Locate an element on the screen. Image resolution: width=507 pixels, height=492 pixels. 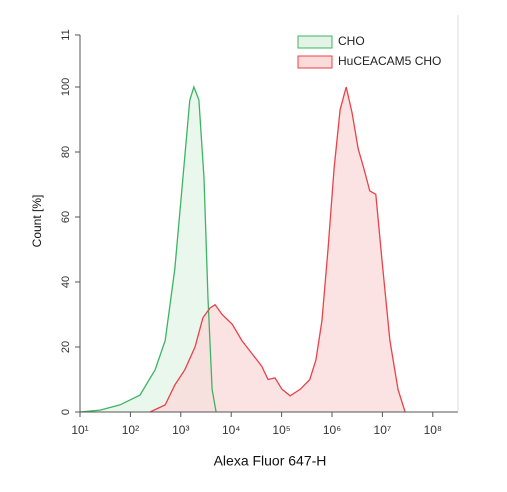
x-tick-label: 10⁴ is located at coordinates (231, 430).